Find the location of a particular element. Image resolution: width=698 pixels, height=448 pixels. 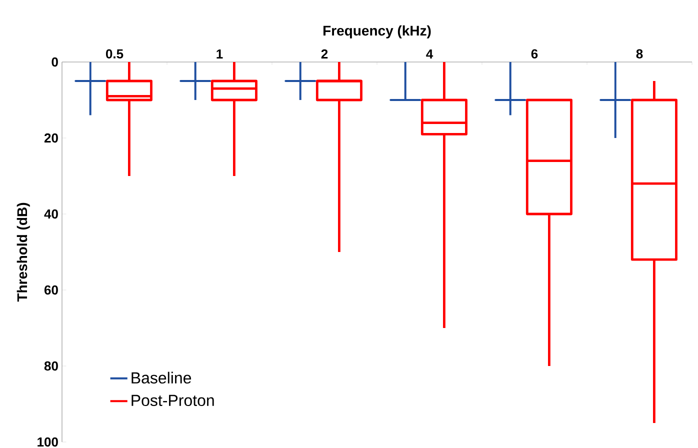

x-tick-label: 0.5 is located at coordinates (115, 53).